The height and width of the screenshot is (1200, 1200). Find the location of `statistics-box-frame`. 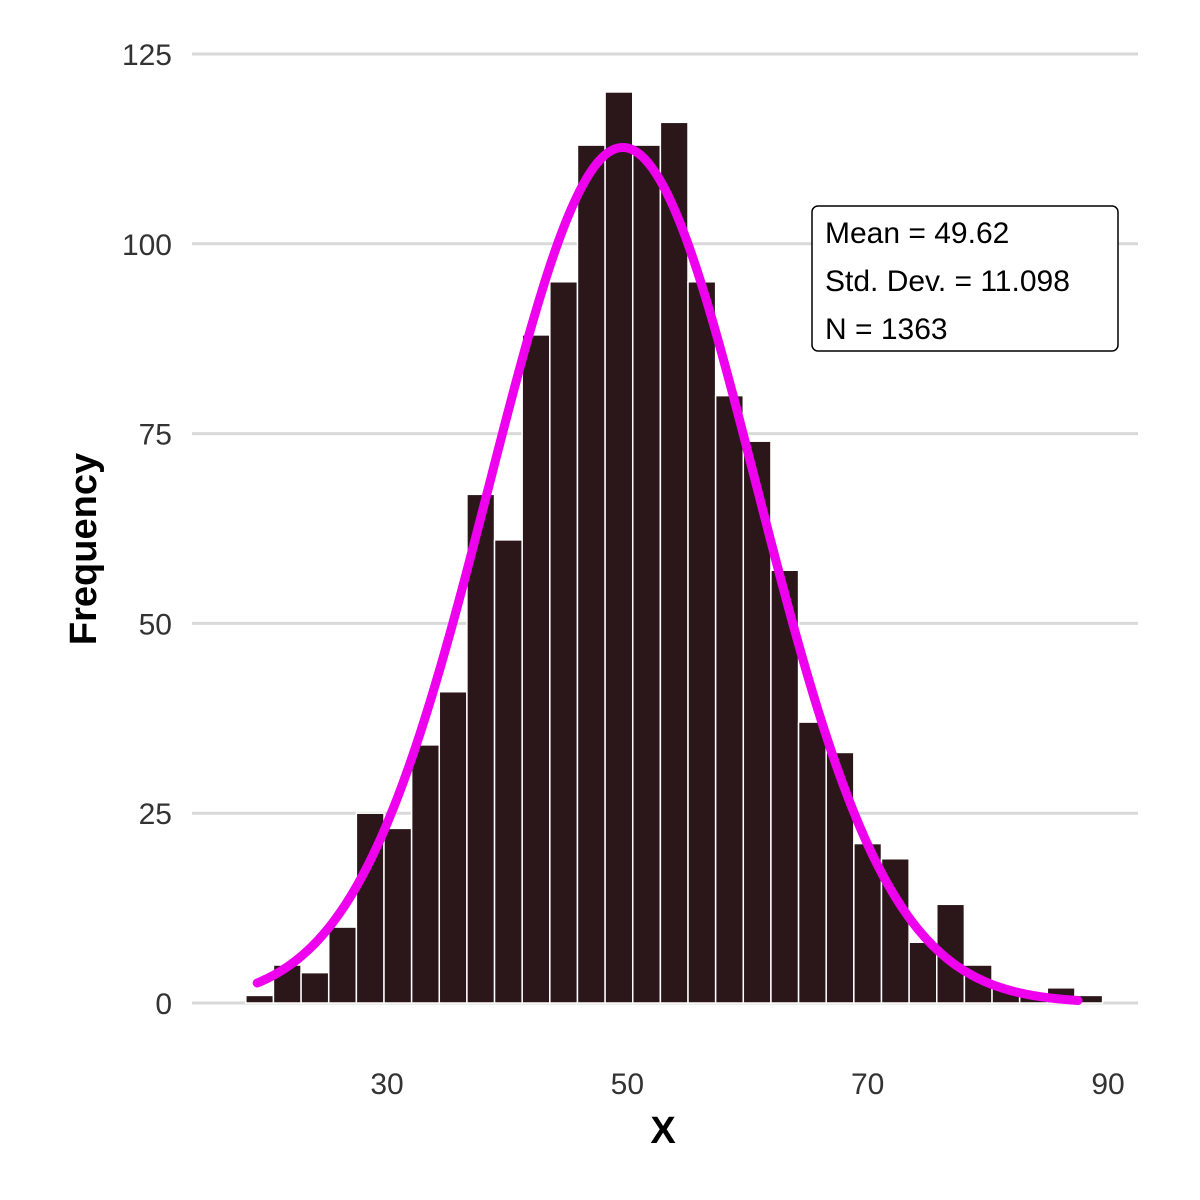

statistics-box-frame is located at coordinates (965, 278).